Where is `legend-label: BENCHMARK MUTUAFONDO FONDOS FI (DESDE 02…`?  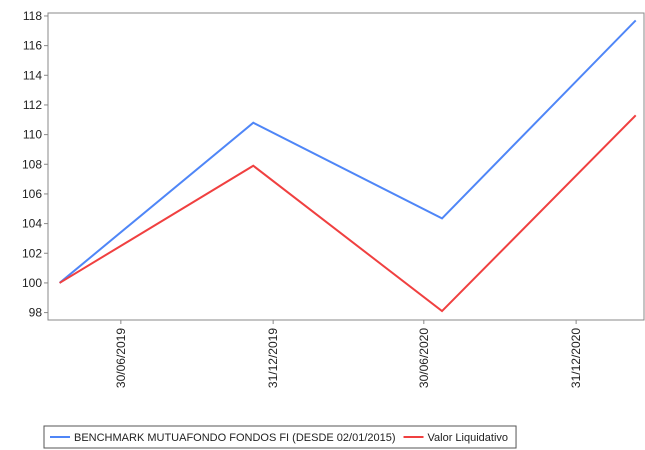
legend-label: BENCHMARK MUTUAFONDO FONDOS FI (DESDE 02… is located at coordinates (235, 438).